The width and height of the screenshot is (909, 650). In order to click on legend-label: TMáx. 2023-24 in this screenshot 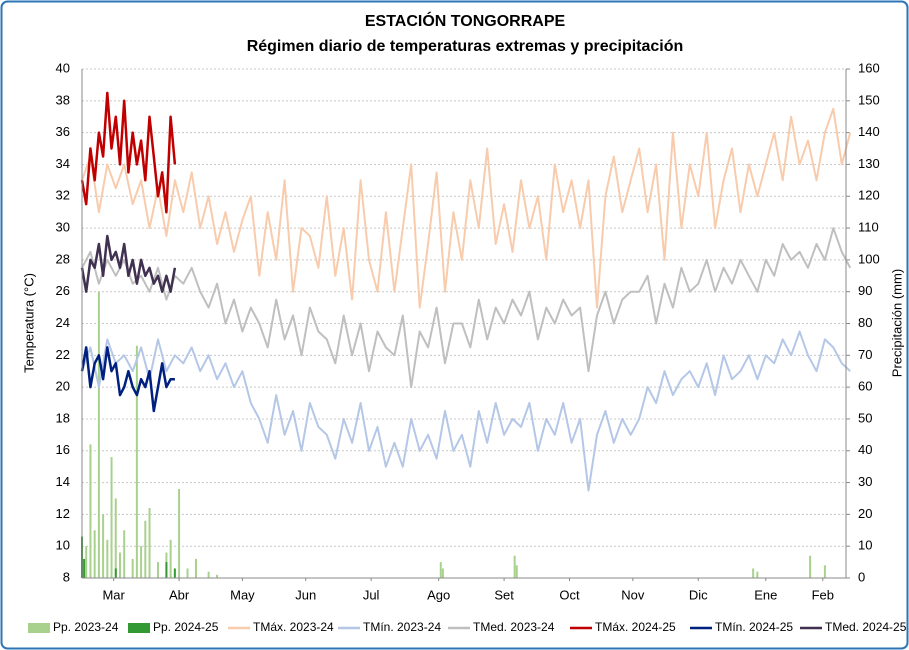, I will do `click(293, 627)`.